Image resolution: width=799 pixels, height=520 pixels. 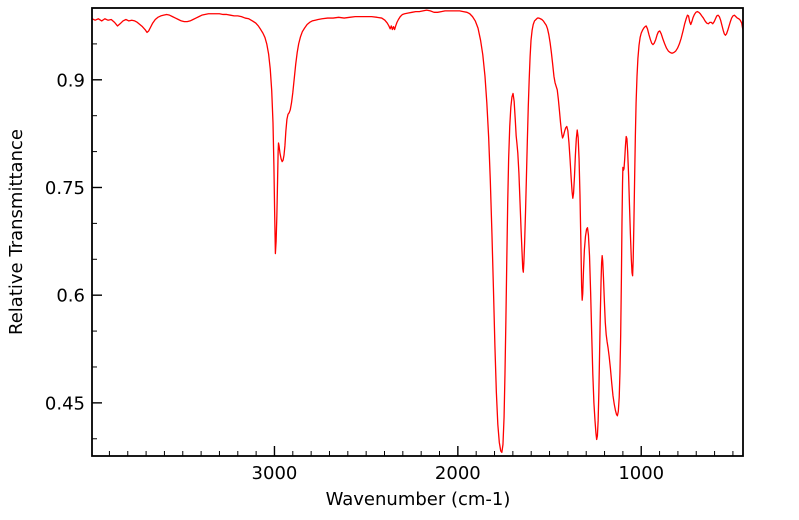 What do you see at coordinates (70, 296) in the screenshot?
I see `y-tick-label: 0.6` at bounding box center [70, 296].